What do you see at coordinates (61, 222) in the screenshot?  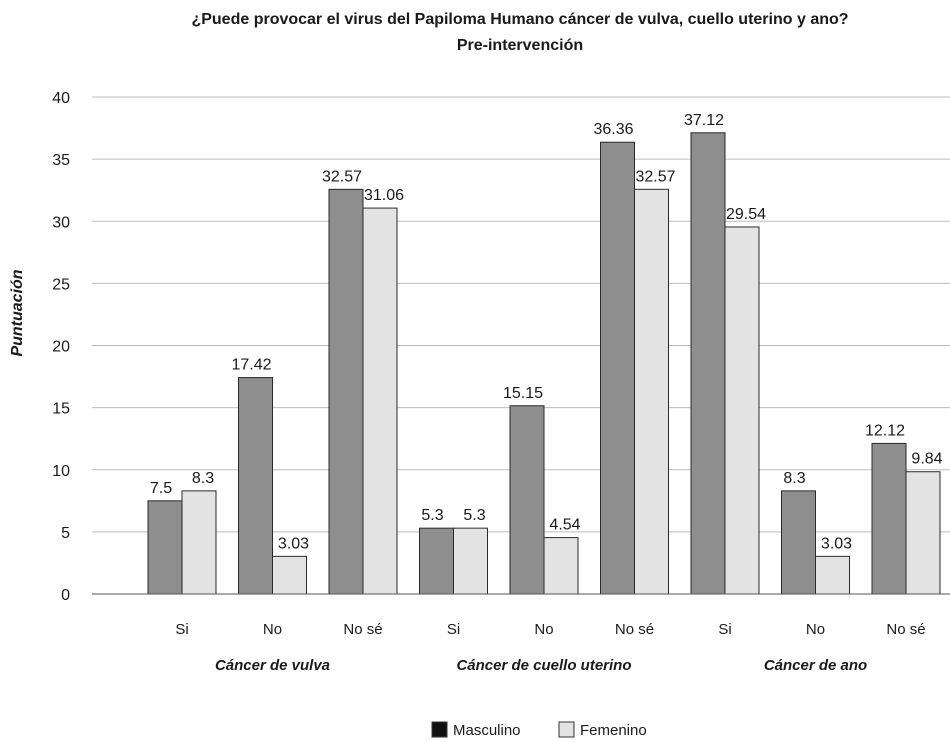 I see `y-tick-label: 30` at bounding box center [61, 222].